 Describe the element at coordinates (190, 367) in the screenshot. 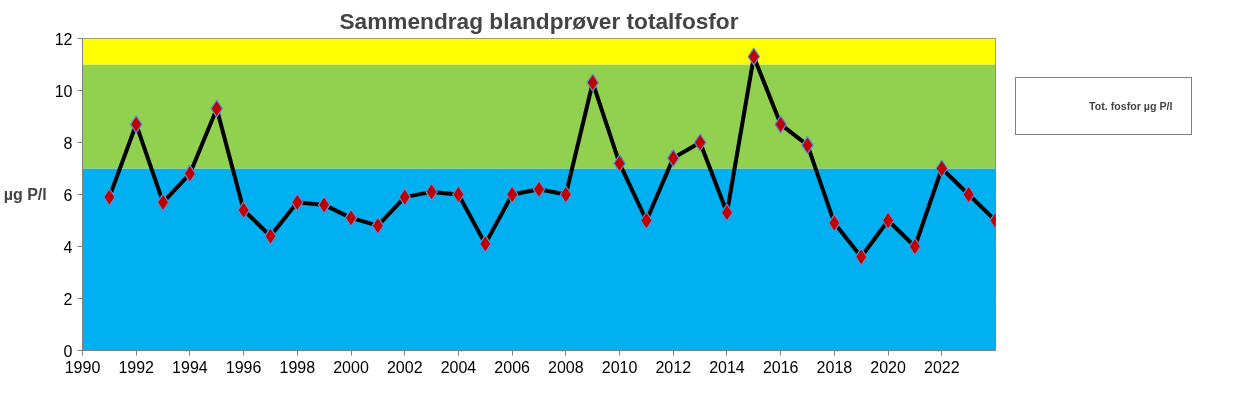

I see `x-tick-label: 1994` at that location.